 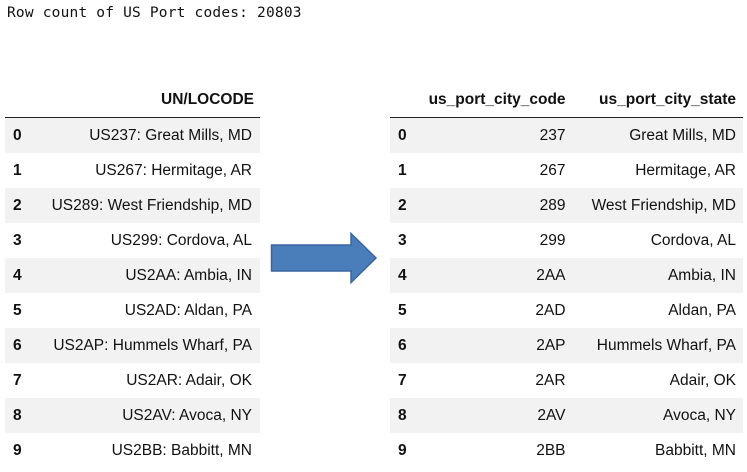 I want to click on table-row: 1 267 Hermitage, AR, so click(x=566, y=170).